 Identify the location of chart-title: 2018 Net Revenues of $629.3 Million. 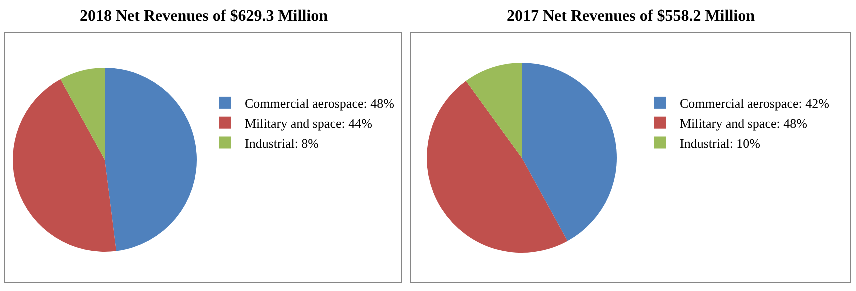
(204, 16).